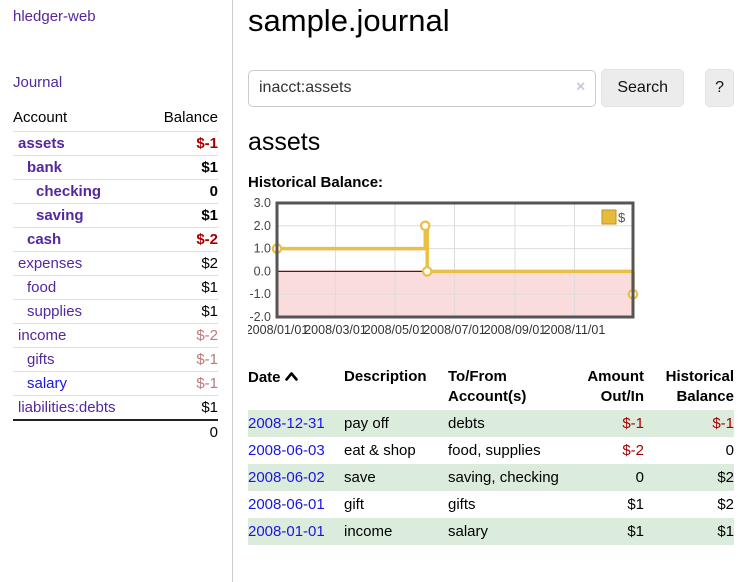 This screenshot has width=742, height=582. Describe the element at coordinates (643, 88) in the screenshot. I see `search-button: Search` at that location.